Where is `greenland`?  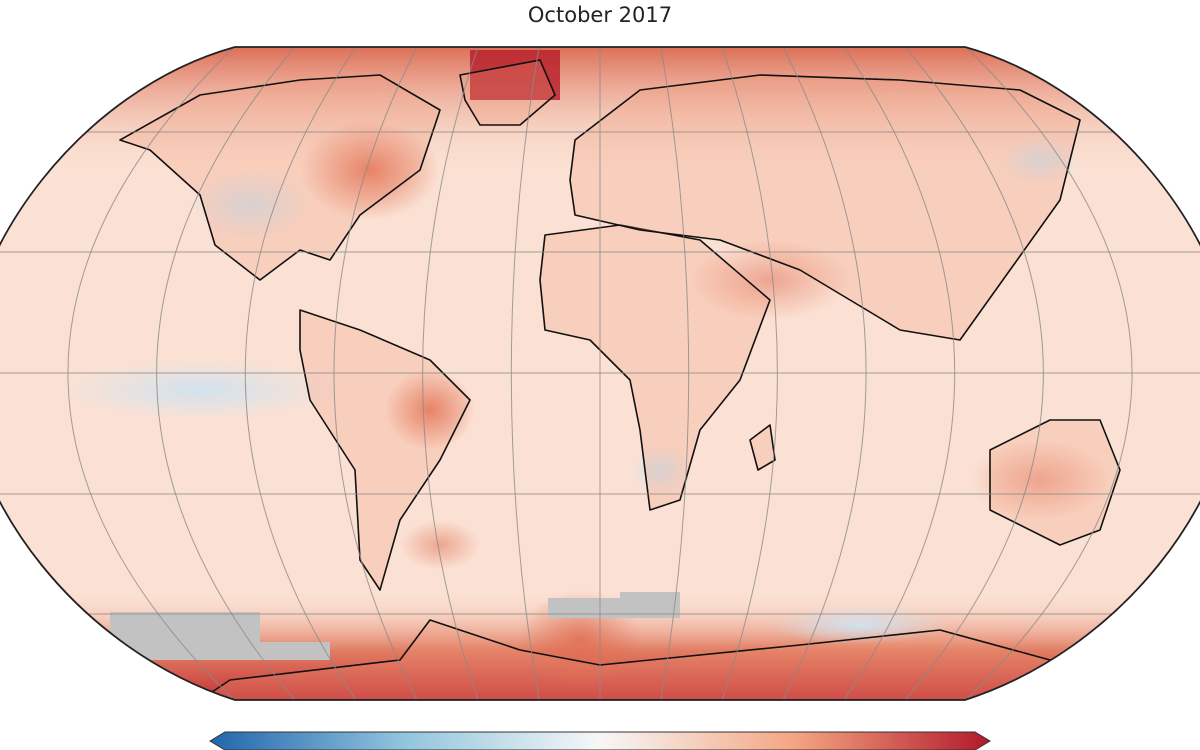 greenland is located at coordinates (507, 92).